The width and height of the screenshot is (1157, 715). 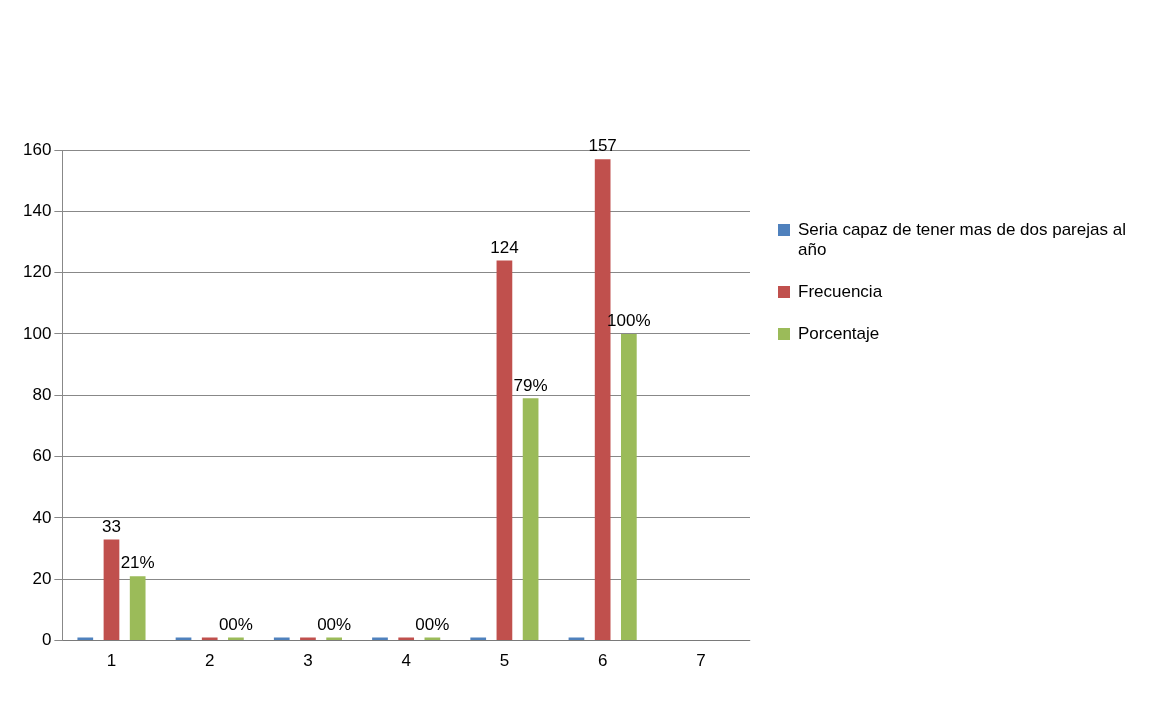 I want to click on data-label: 157, so click(x=602, y=146).